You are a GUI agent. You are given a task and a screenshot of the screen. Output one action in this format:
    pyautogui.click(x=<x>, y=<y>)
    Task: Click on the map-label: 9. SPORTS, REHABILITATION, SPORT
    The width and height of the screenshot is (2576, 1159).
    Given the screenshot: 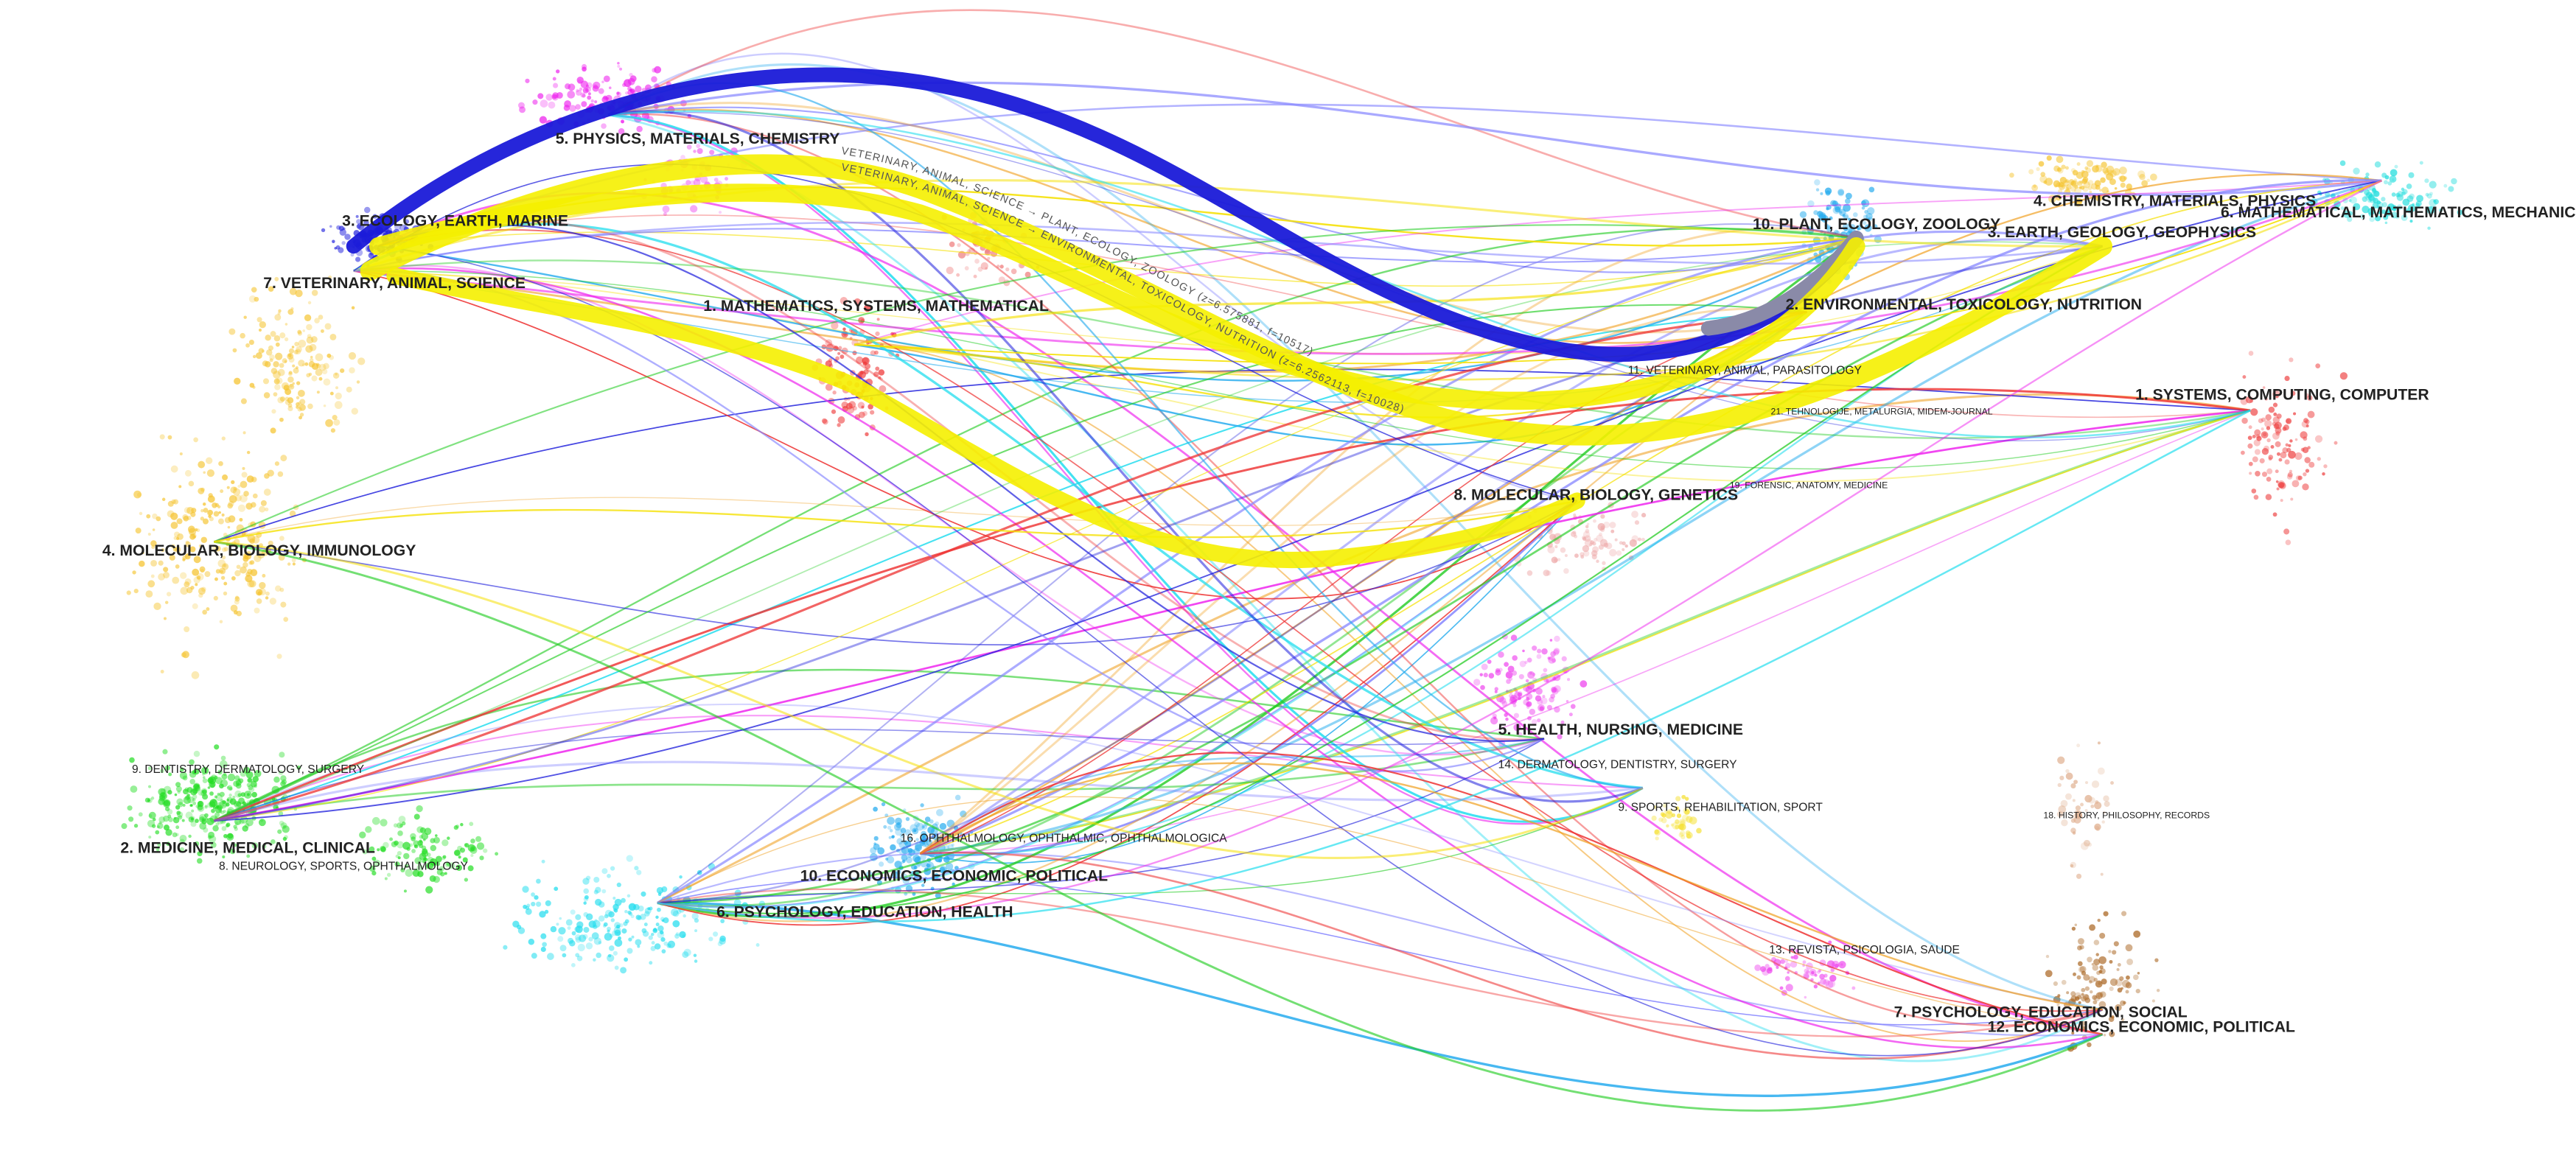 What is the action you would take?
    pyautogui.click(x=1720, y=807)
    